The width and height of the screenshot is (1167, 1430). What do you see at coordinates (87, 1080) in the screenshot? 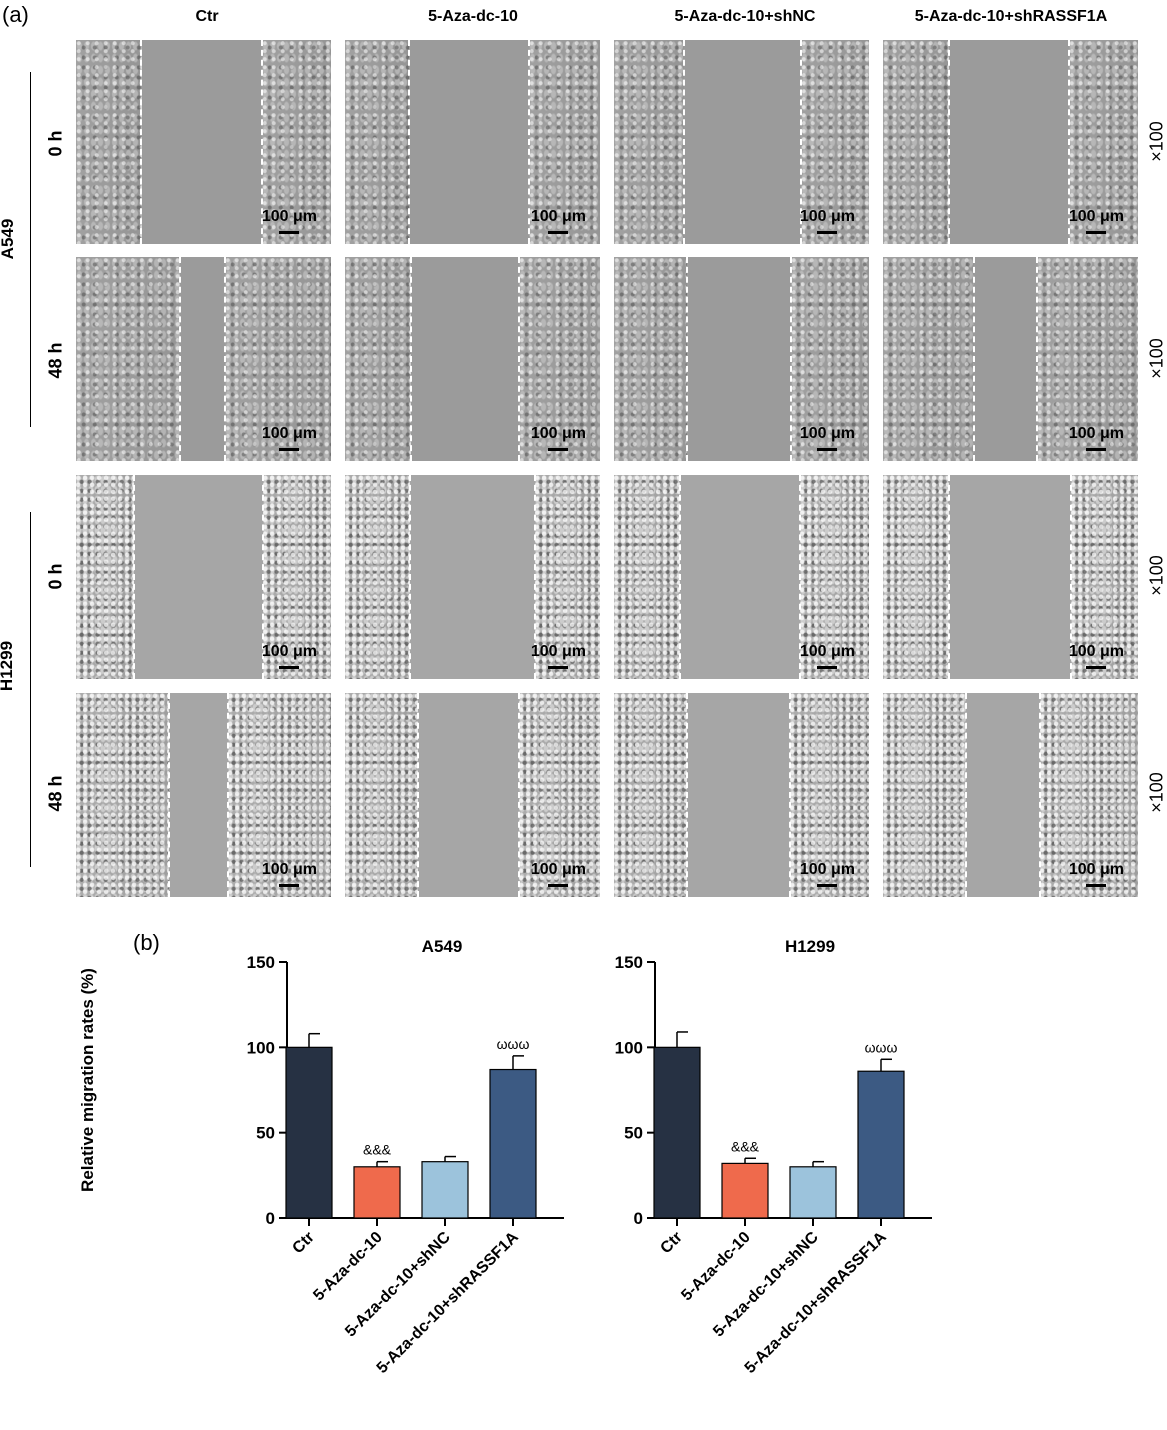
I see `y-axis-title: Relative migration rates (%)` at bounding box center [87, 1080].